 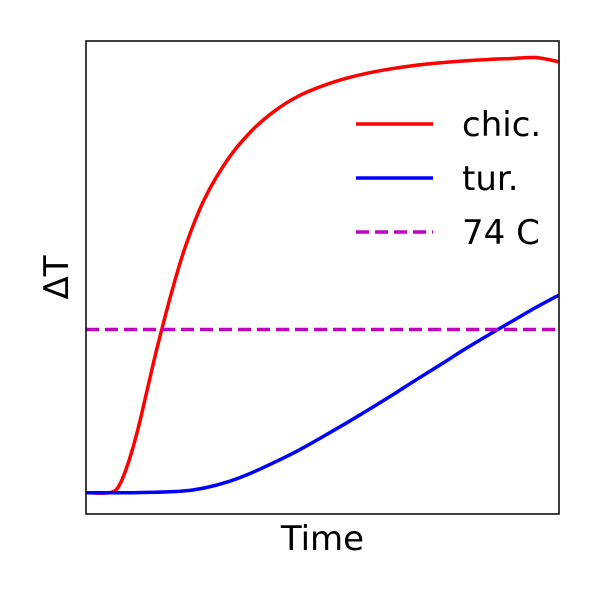 What do you see at coordinates (322, 539) in the screenshot?
I see `x-axis-label: Time` at bounding box center [322, 539].